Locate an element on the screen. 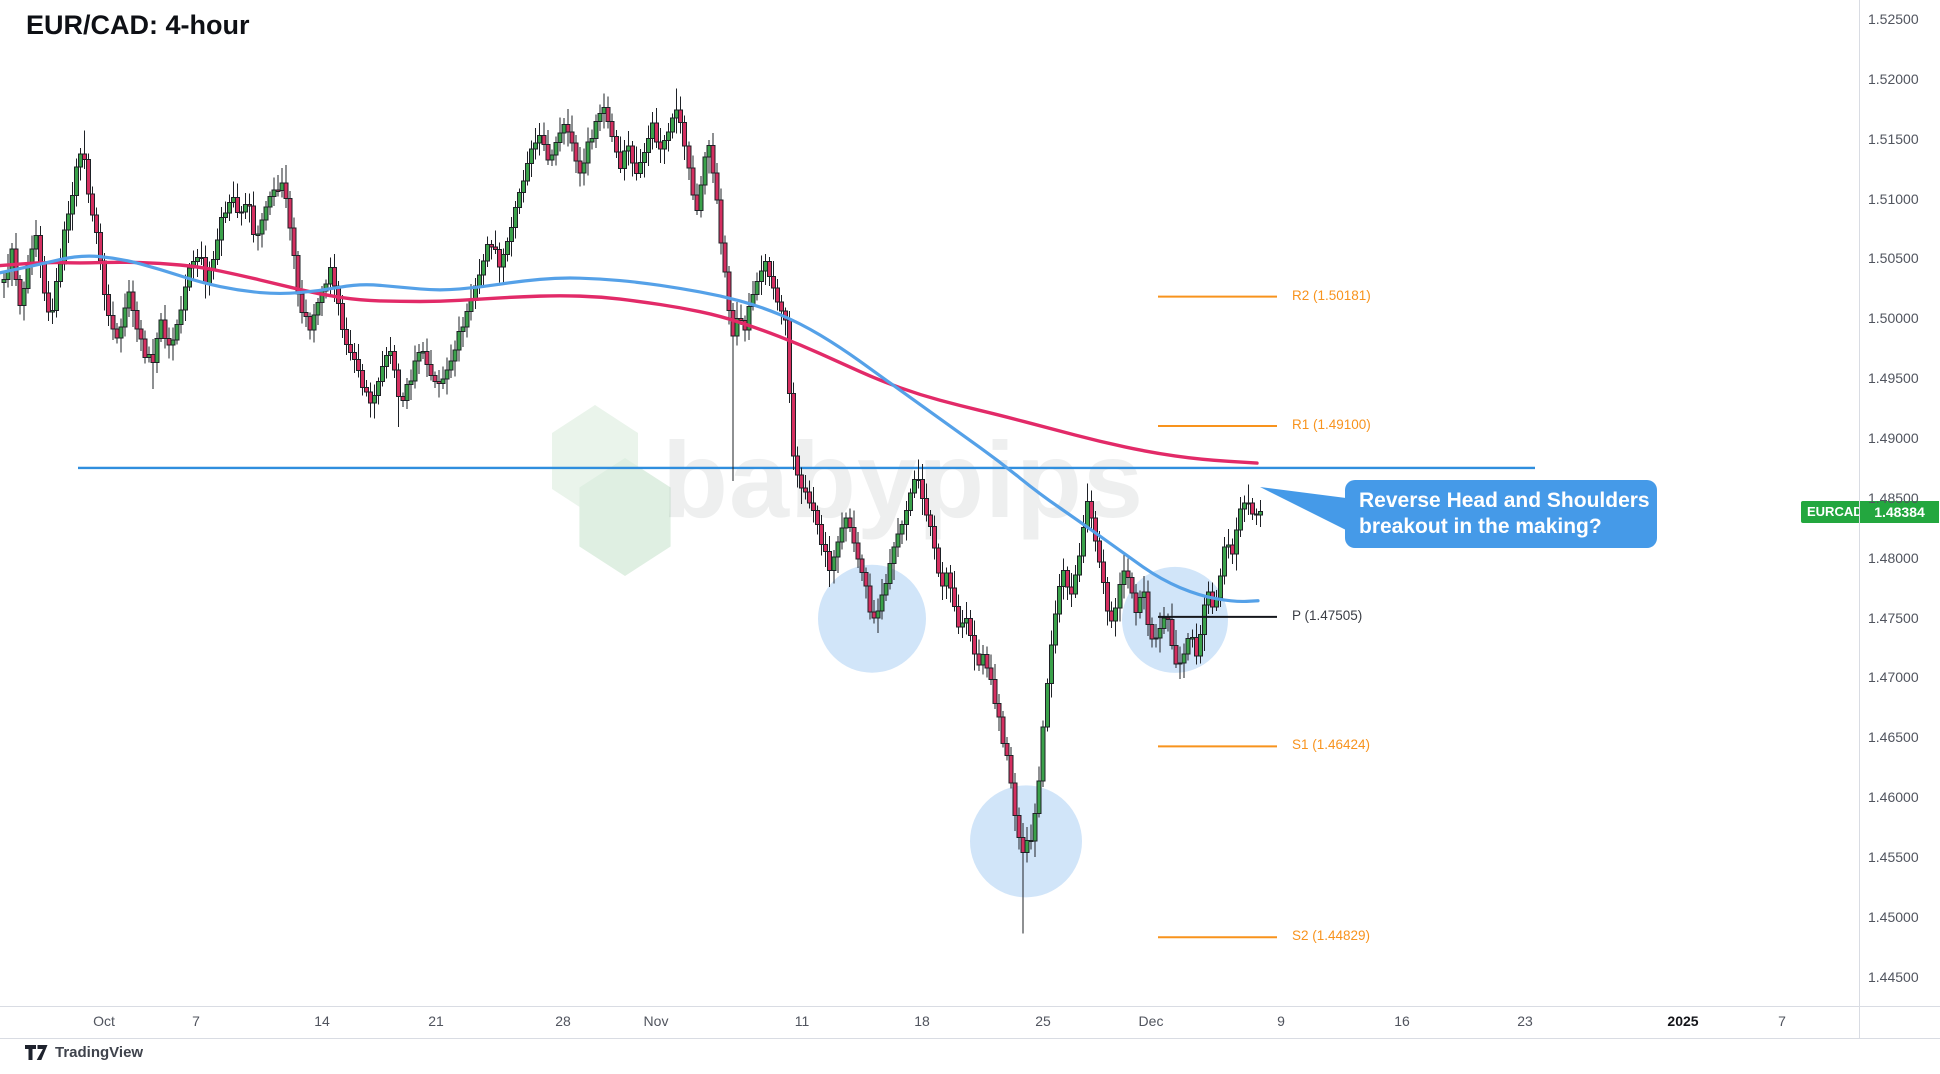  time-tick-label: 25 is located at coordinates (1043, 1021).